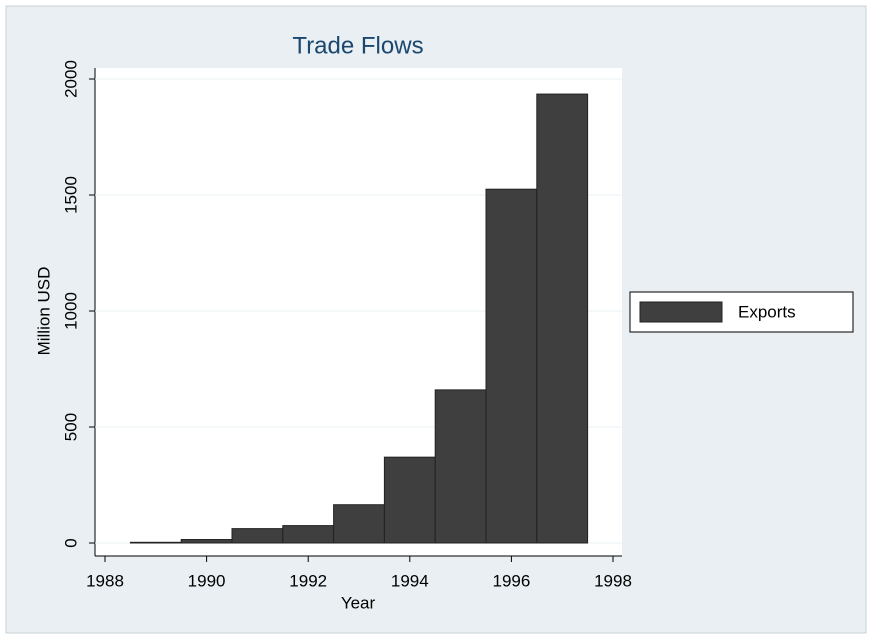  Describe the element at coordinates (358, 602) in the screenshot. I see `x-axis-label: Year` at that location.